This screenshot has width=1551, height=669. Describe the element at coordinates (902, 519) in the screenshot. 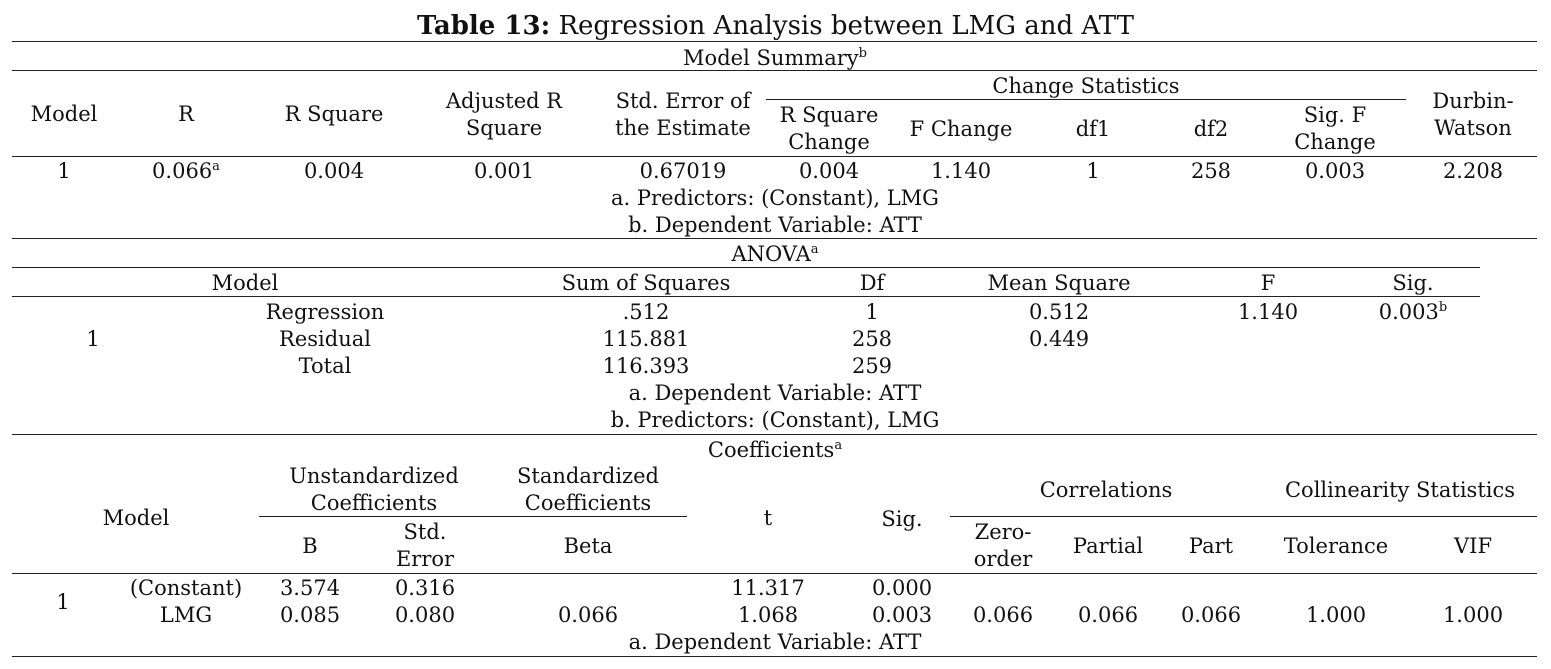

I see `coef-header-sig: Sig.` at that location.